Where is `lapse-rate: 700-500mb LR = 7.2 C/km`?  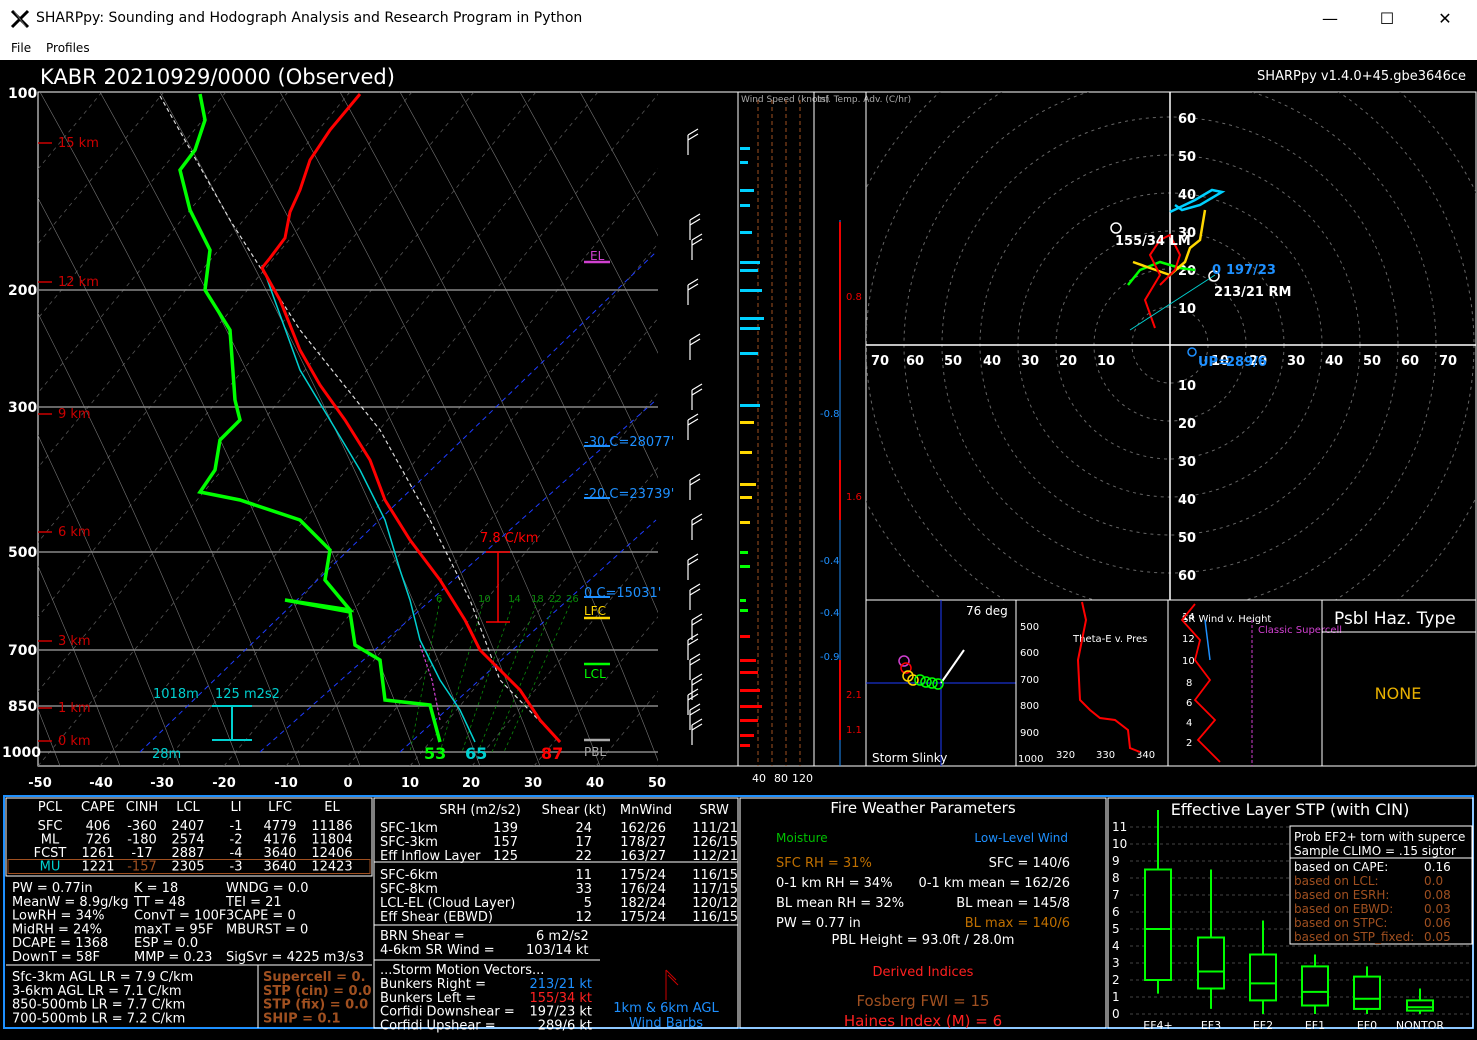 lapse-rate: 700-500mb LR = 7.2 C/km is located at coordinates (98, 1018).